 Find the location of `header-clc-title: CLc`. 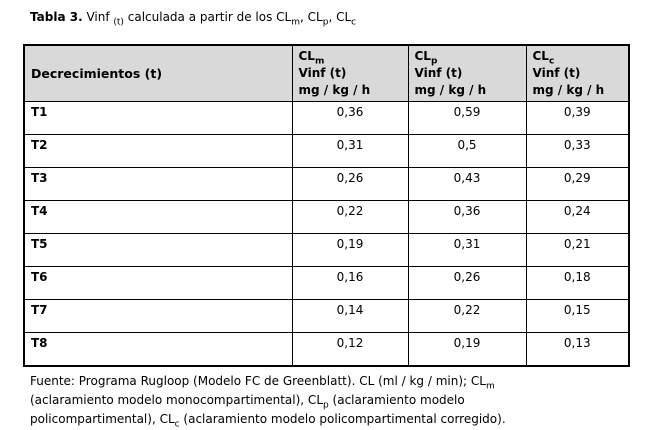

header-clc-title: CLc is located at coordinates (577, 57).